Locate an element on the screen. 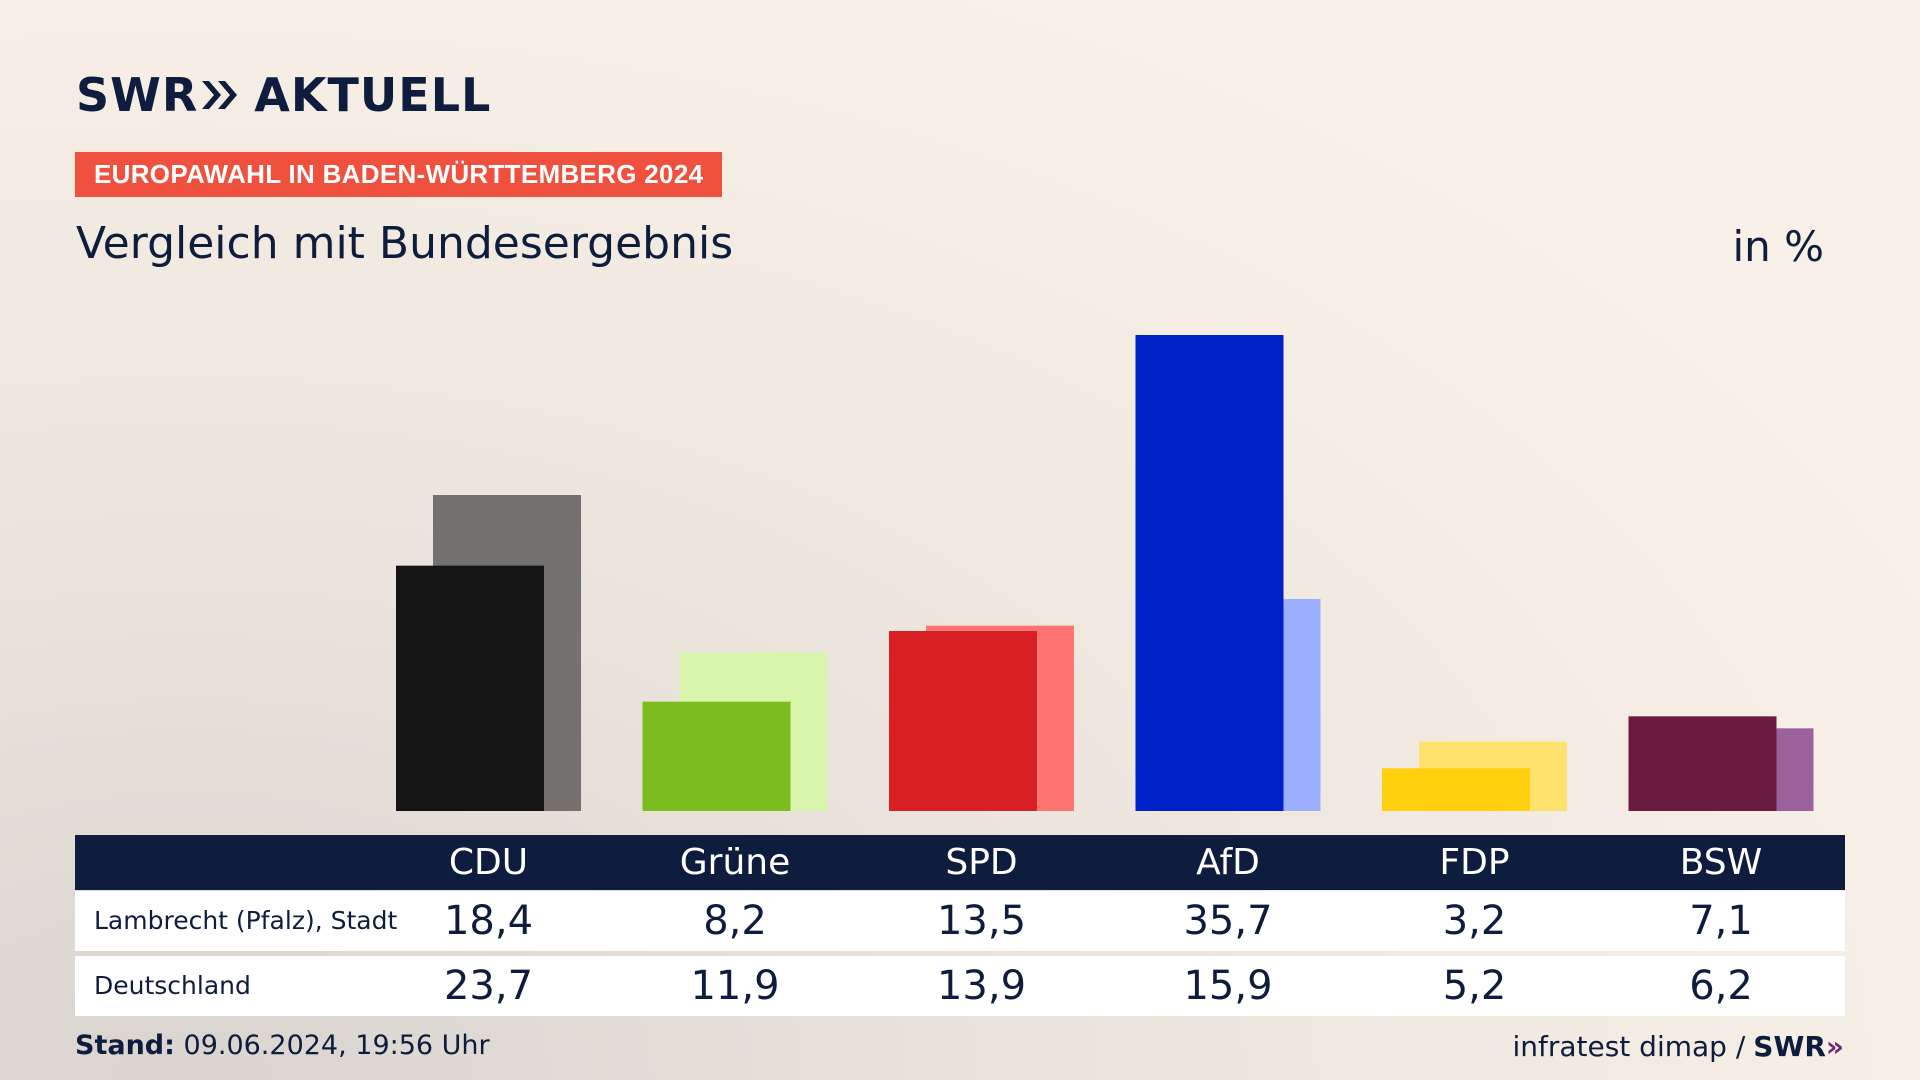 Image resolution: width=1920 pixels, height=1080 pixels. value-local-fdp: 3,2 is located at coordinates (1474, 921).